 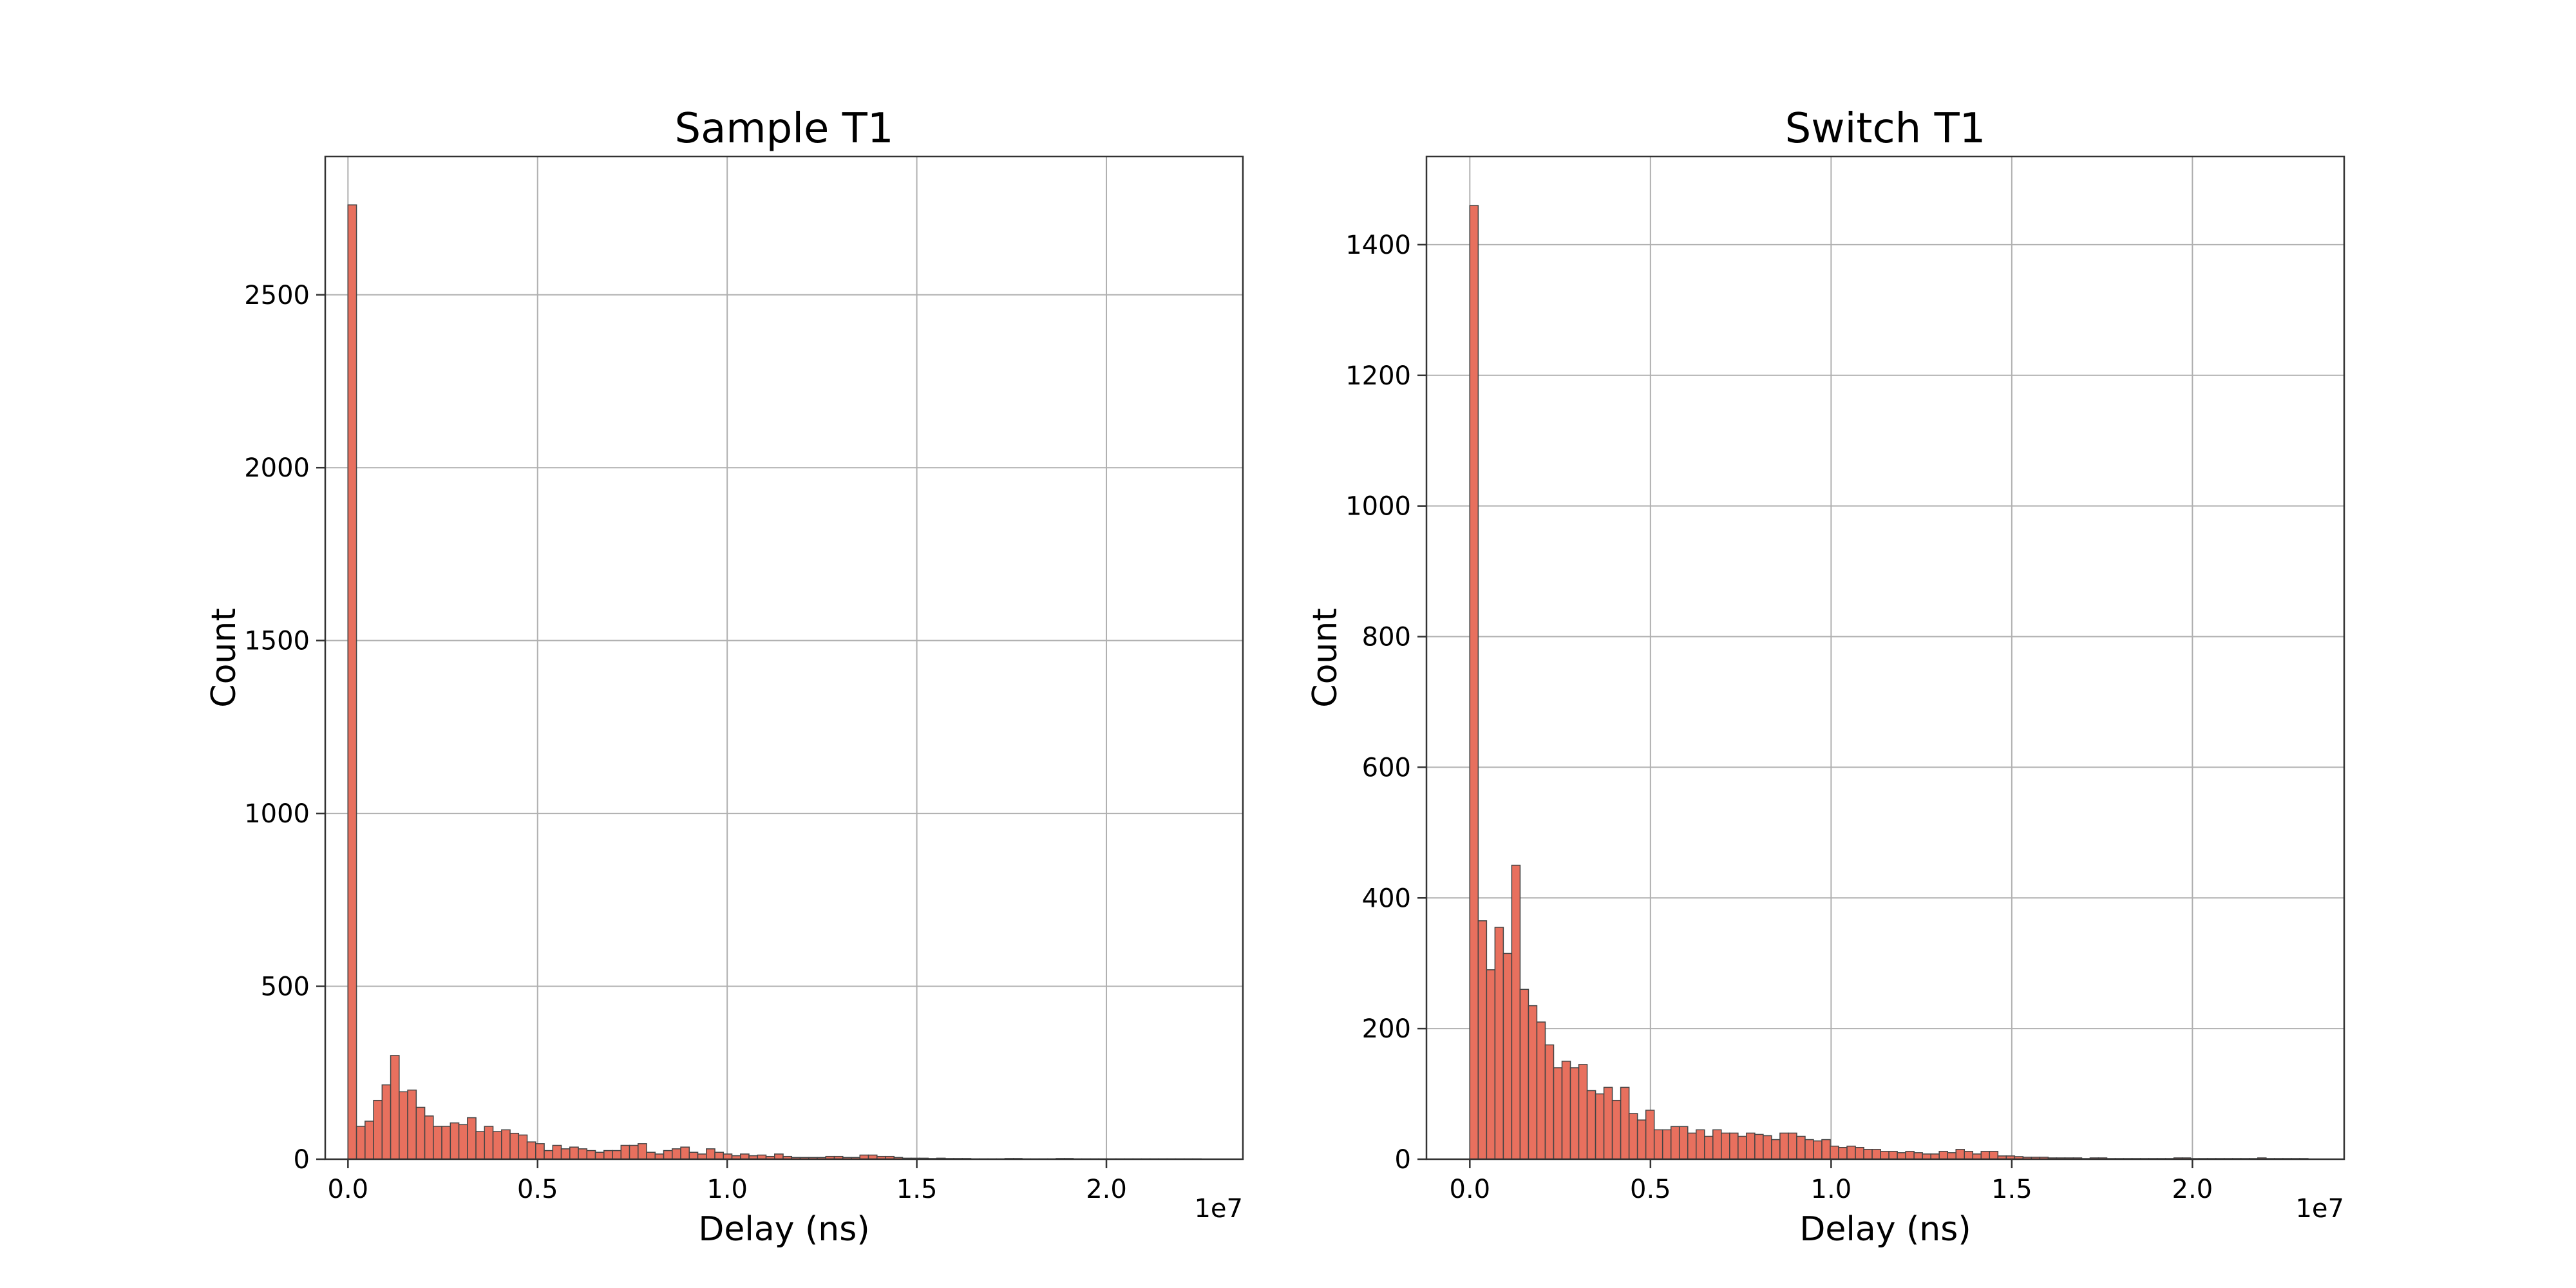 I want to click on sample-t1-x-offset-label: 1e7, so click(x=1219, y=1209).